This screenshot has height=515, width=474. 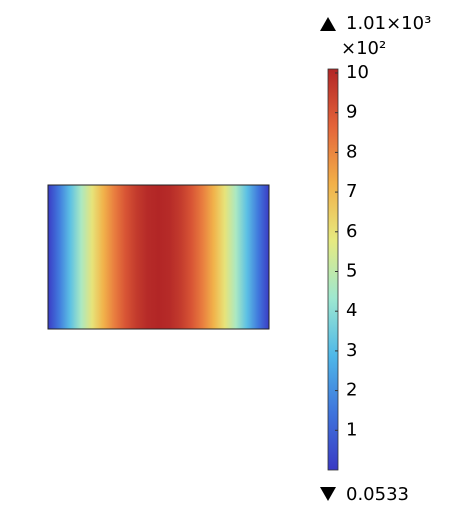 I want to click on colorbar-tick-label: 4, so click(x=351, y=310).